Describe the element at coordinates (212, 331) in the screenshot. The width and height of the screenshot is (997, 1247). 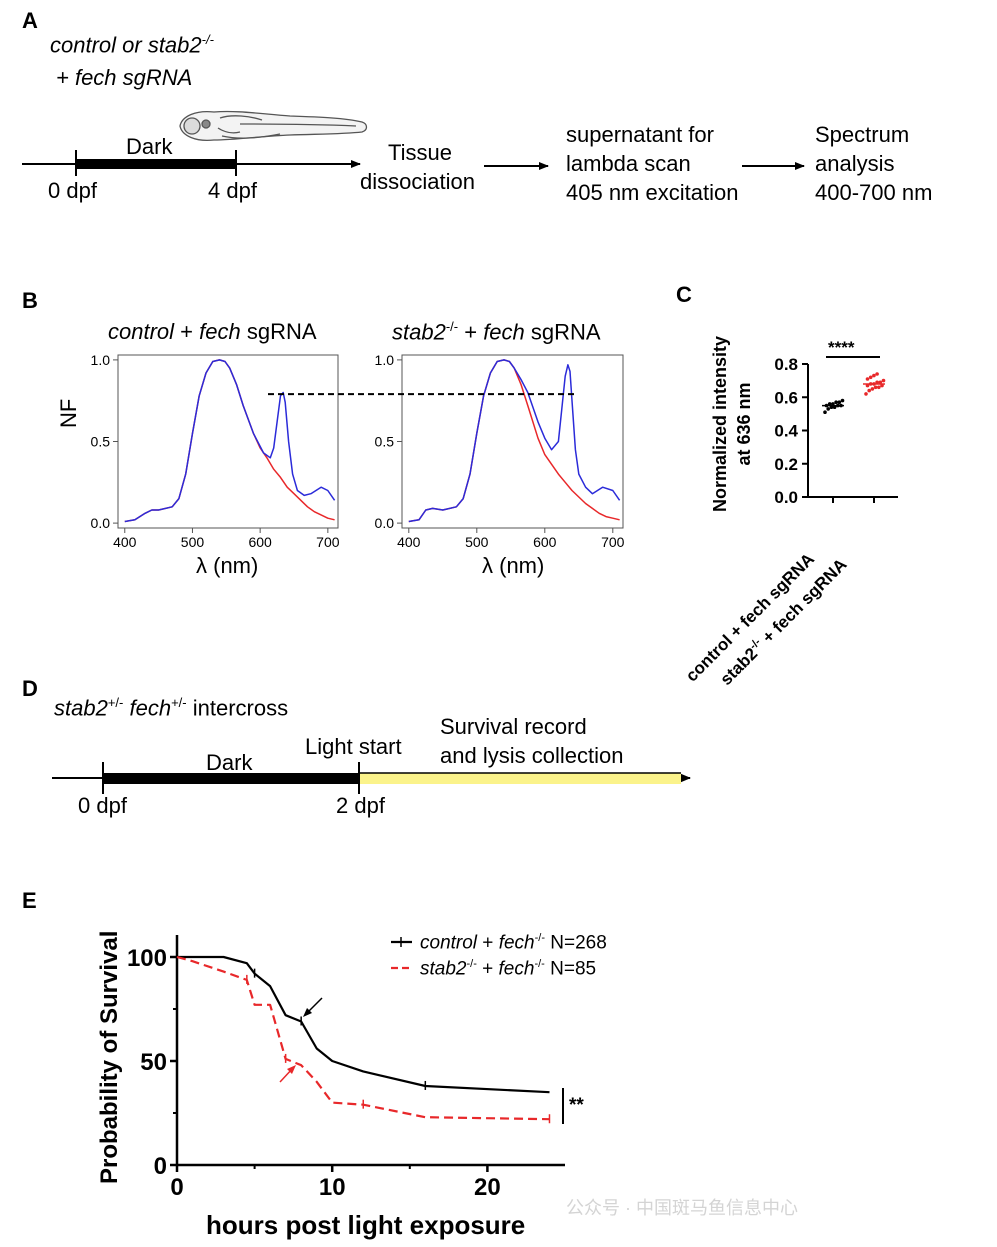
I see `panel-b-left-title: control + fech sgRNA` at that location.